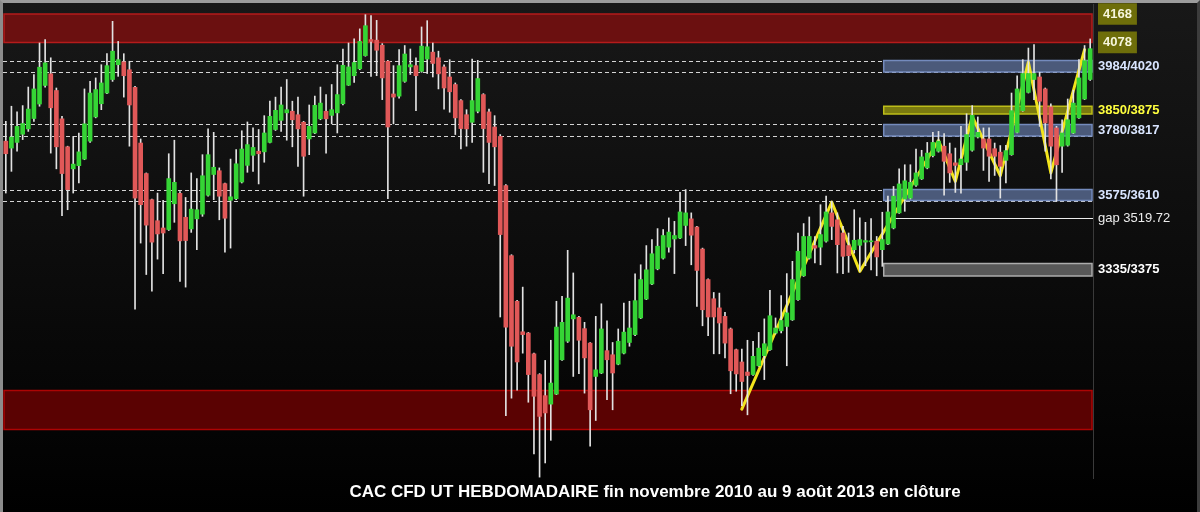 The image size is (1200, 512). I want to click on ref-line-label: gap 3519.72, so click(1134, 217).